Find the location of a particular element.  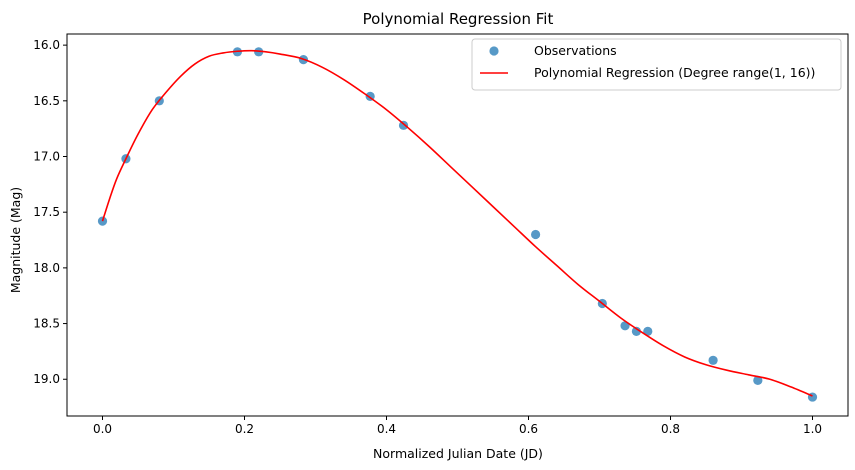

x-tick-label: 0.2 is located at coordinates (244, 429).